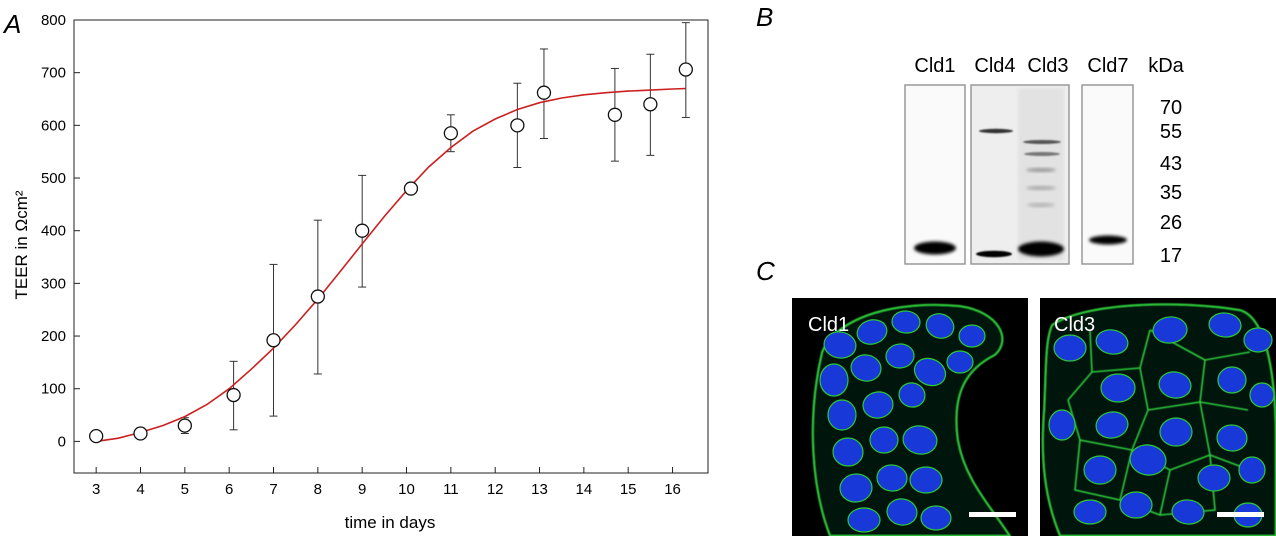 The height and width of the screenshot is (536, 1276). I want to click on band-cld3-upper2, so click(1042, 154).